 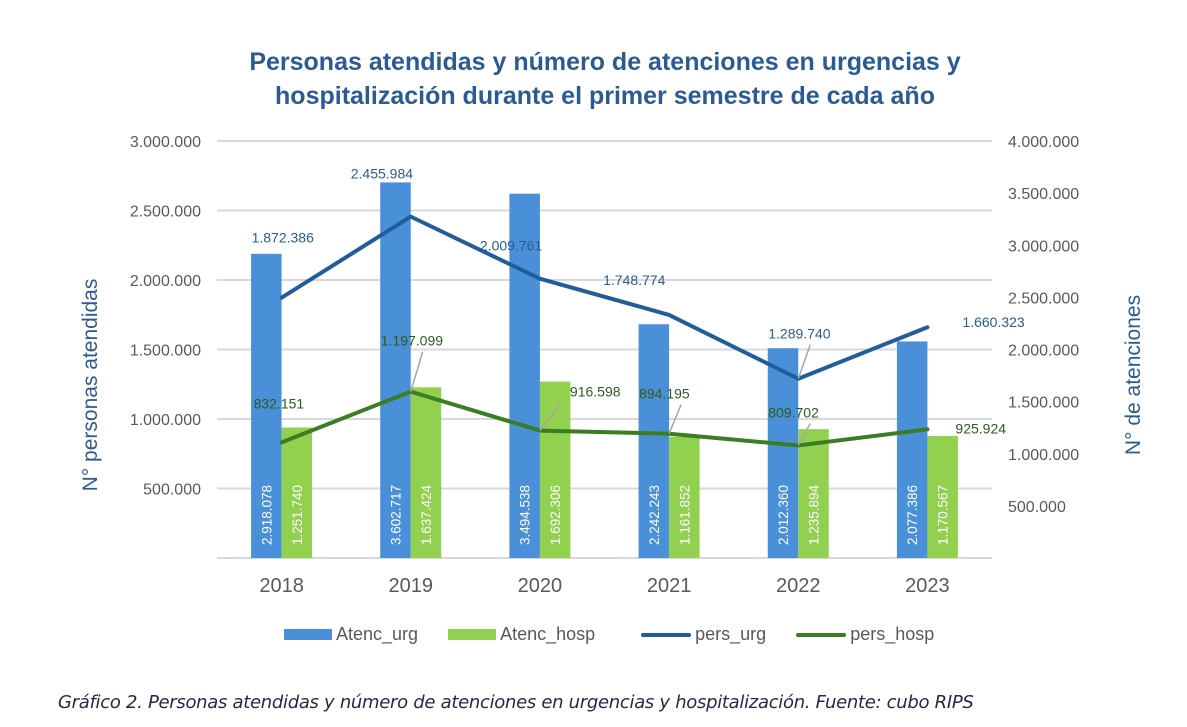 I want to click on left-axis-tick-label: 1.500.000, so click(x=165, y=351).